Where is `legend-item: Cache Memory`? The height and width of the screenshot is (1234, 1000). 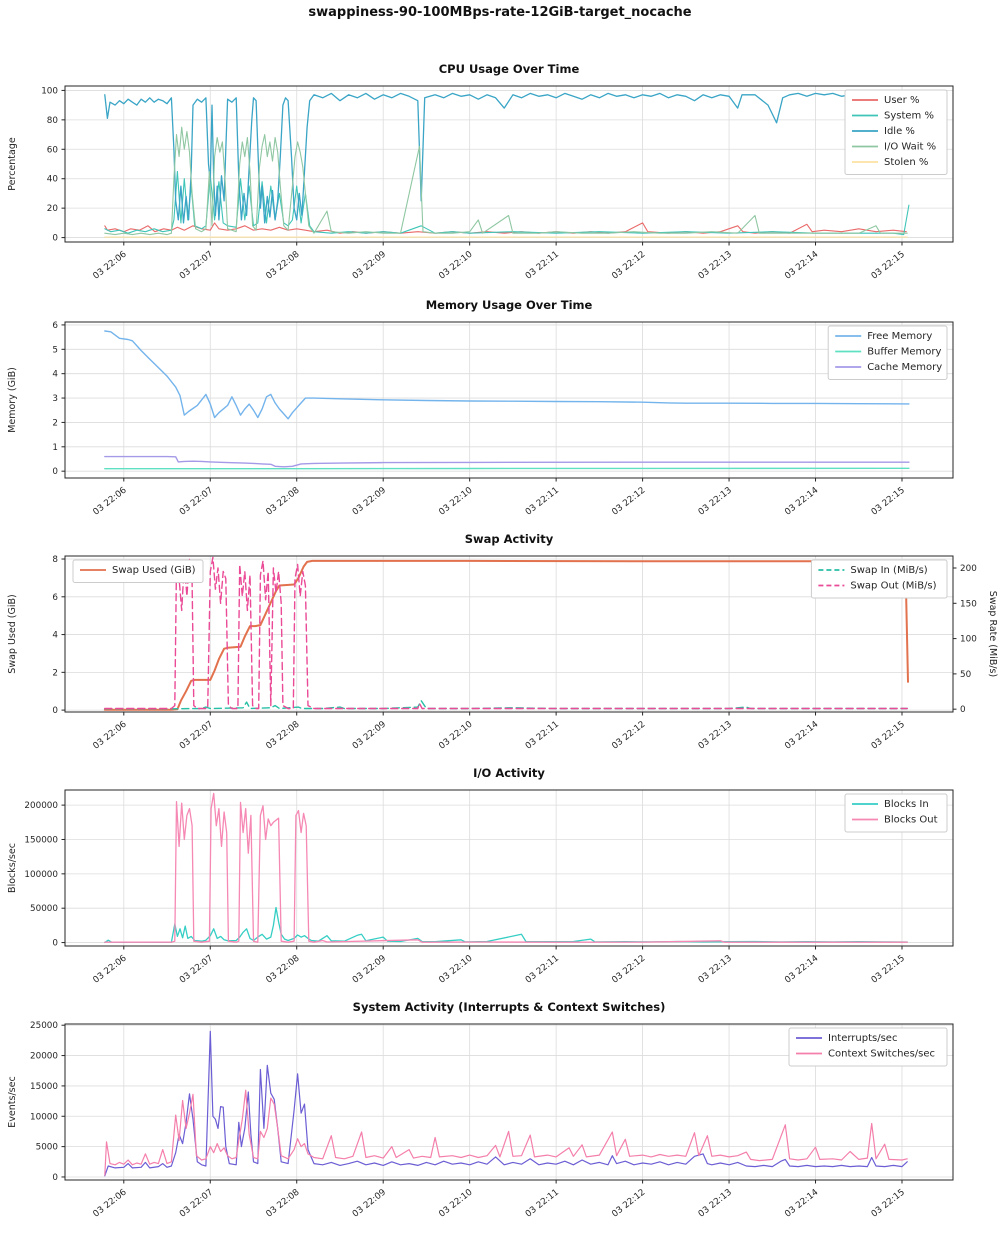 legend-item: Cache Memory is located at coordinates (888, 367).